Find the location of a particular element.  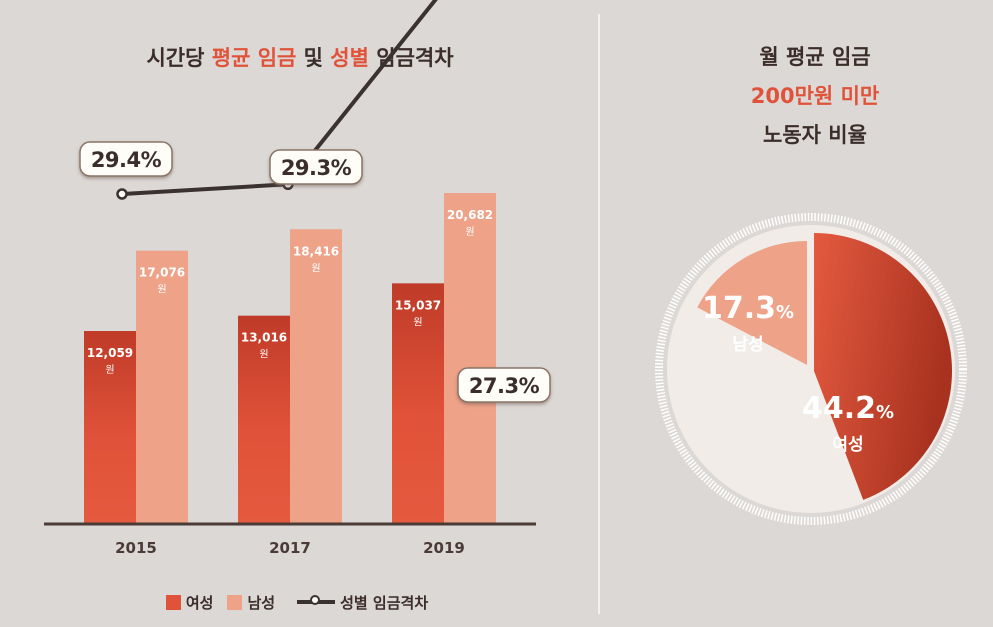

x-tick-2017: 2017 is located at coordinates (290, 548).